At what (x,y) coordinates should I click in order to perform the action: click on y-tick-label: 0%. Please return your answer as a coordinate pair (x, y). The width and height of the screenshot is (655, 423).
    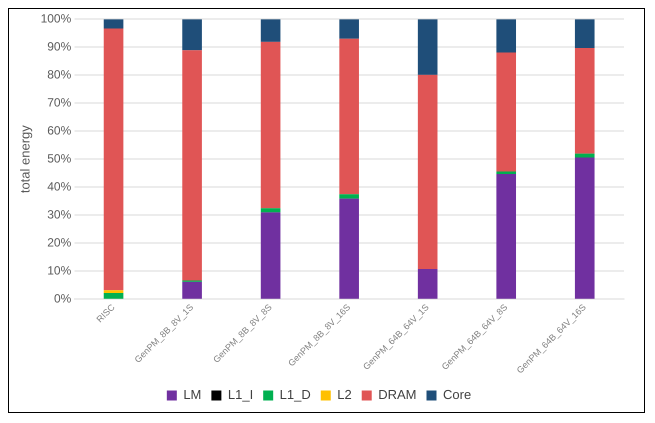
    Looking at the image, I should click on (63, 299).